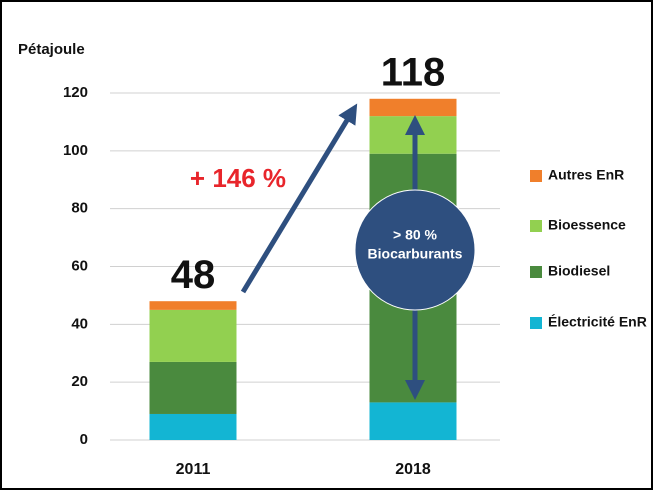 The image size is (653, 490). What do you see at coordinates (51, 49) in the screenshot?
I see `y-axis-label: Pétajoule` at bounding box center [51, 49].